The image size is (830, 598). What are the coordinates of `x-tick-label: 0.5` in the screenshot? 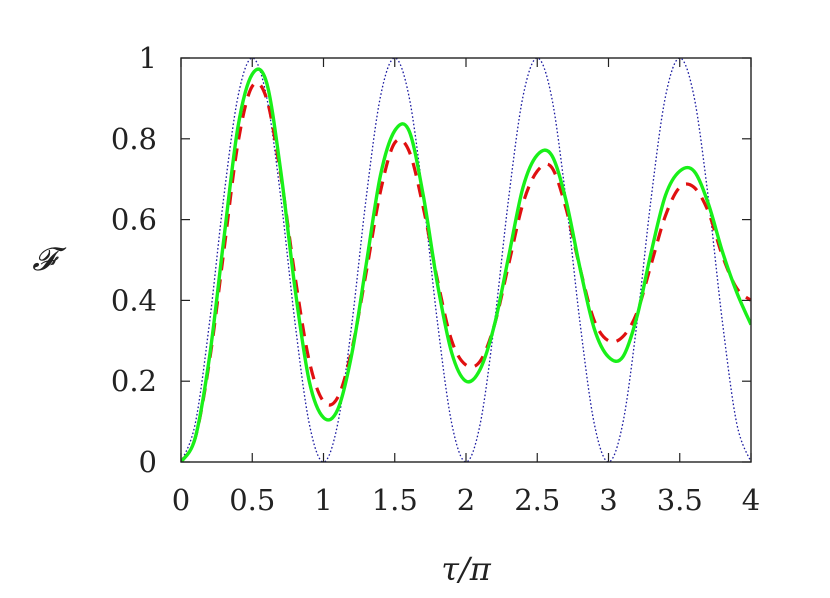 It's located at (252, 500).